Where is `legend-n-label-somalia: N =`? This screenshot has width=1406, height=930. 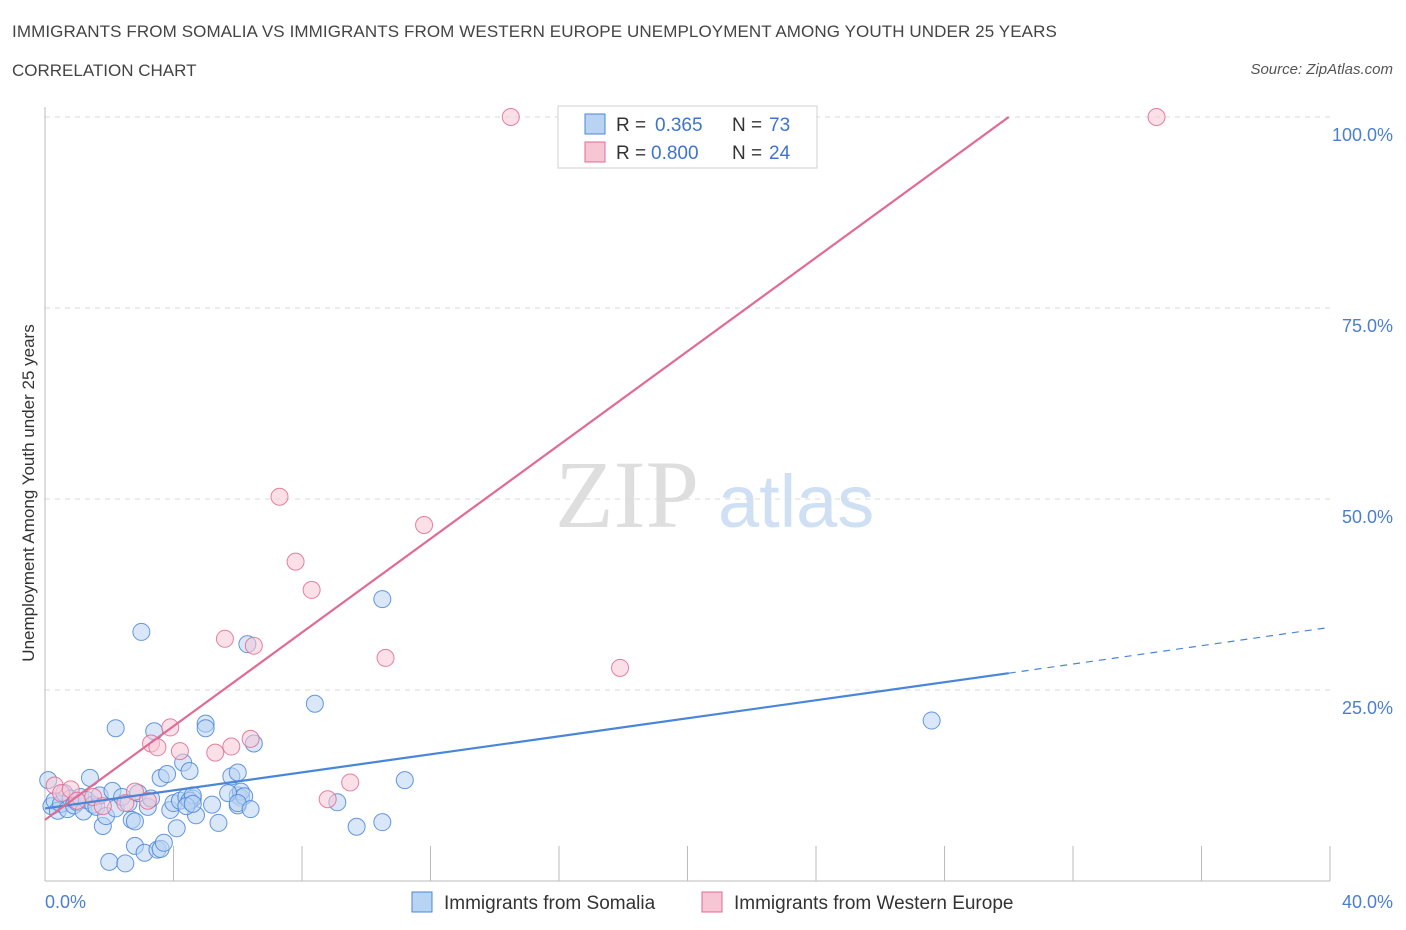
legend-n-label-somalia: N = is located at coordinates (747, 125).